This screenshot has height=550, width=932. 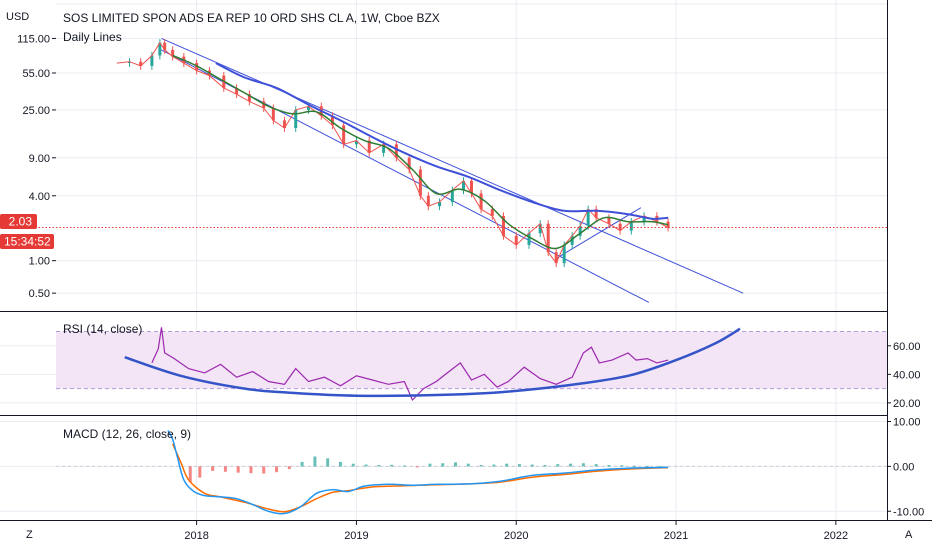 I want to click on macd-axis-tick-label: 0.00, so click(x=903, y=467).